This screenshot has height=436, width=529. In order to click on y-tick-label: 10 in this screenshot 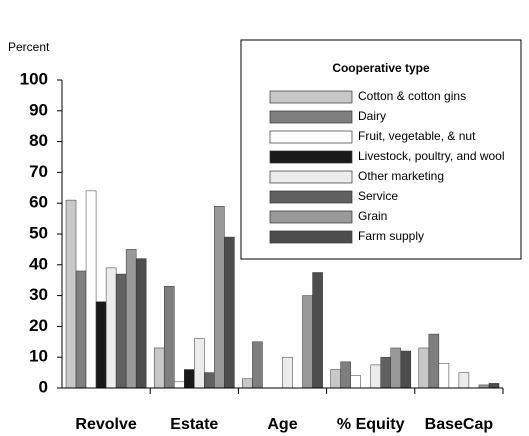, I will do `click(38, 356)`.